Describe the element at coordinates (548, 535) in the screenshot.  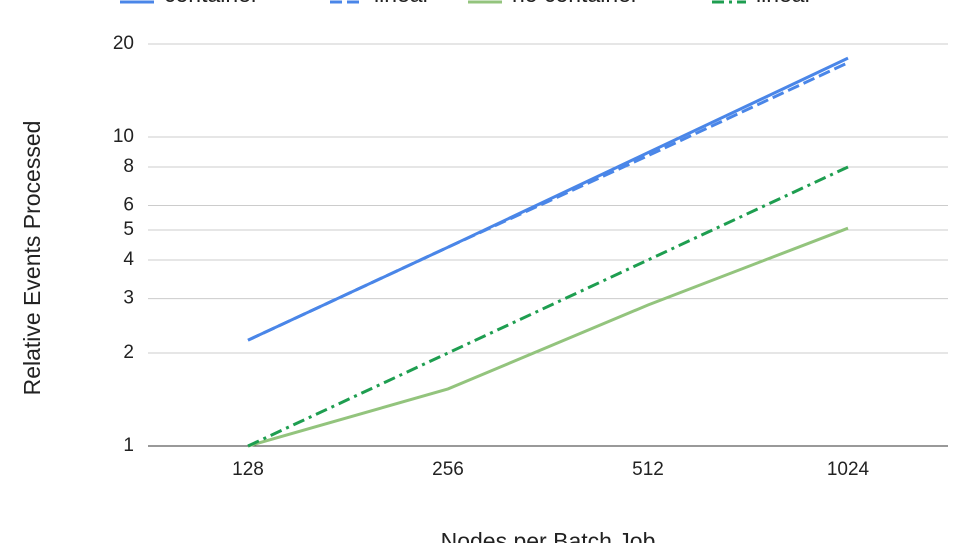
I see `x-axis-title: Nodes per Batch Job` at that location.